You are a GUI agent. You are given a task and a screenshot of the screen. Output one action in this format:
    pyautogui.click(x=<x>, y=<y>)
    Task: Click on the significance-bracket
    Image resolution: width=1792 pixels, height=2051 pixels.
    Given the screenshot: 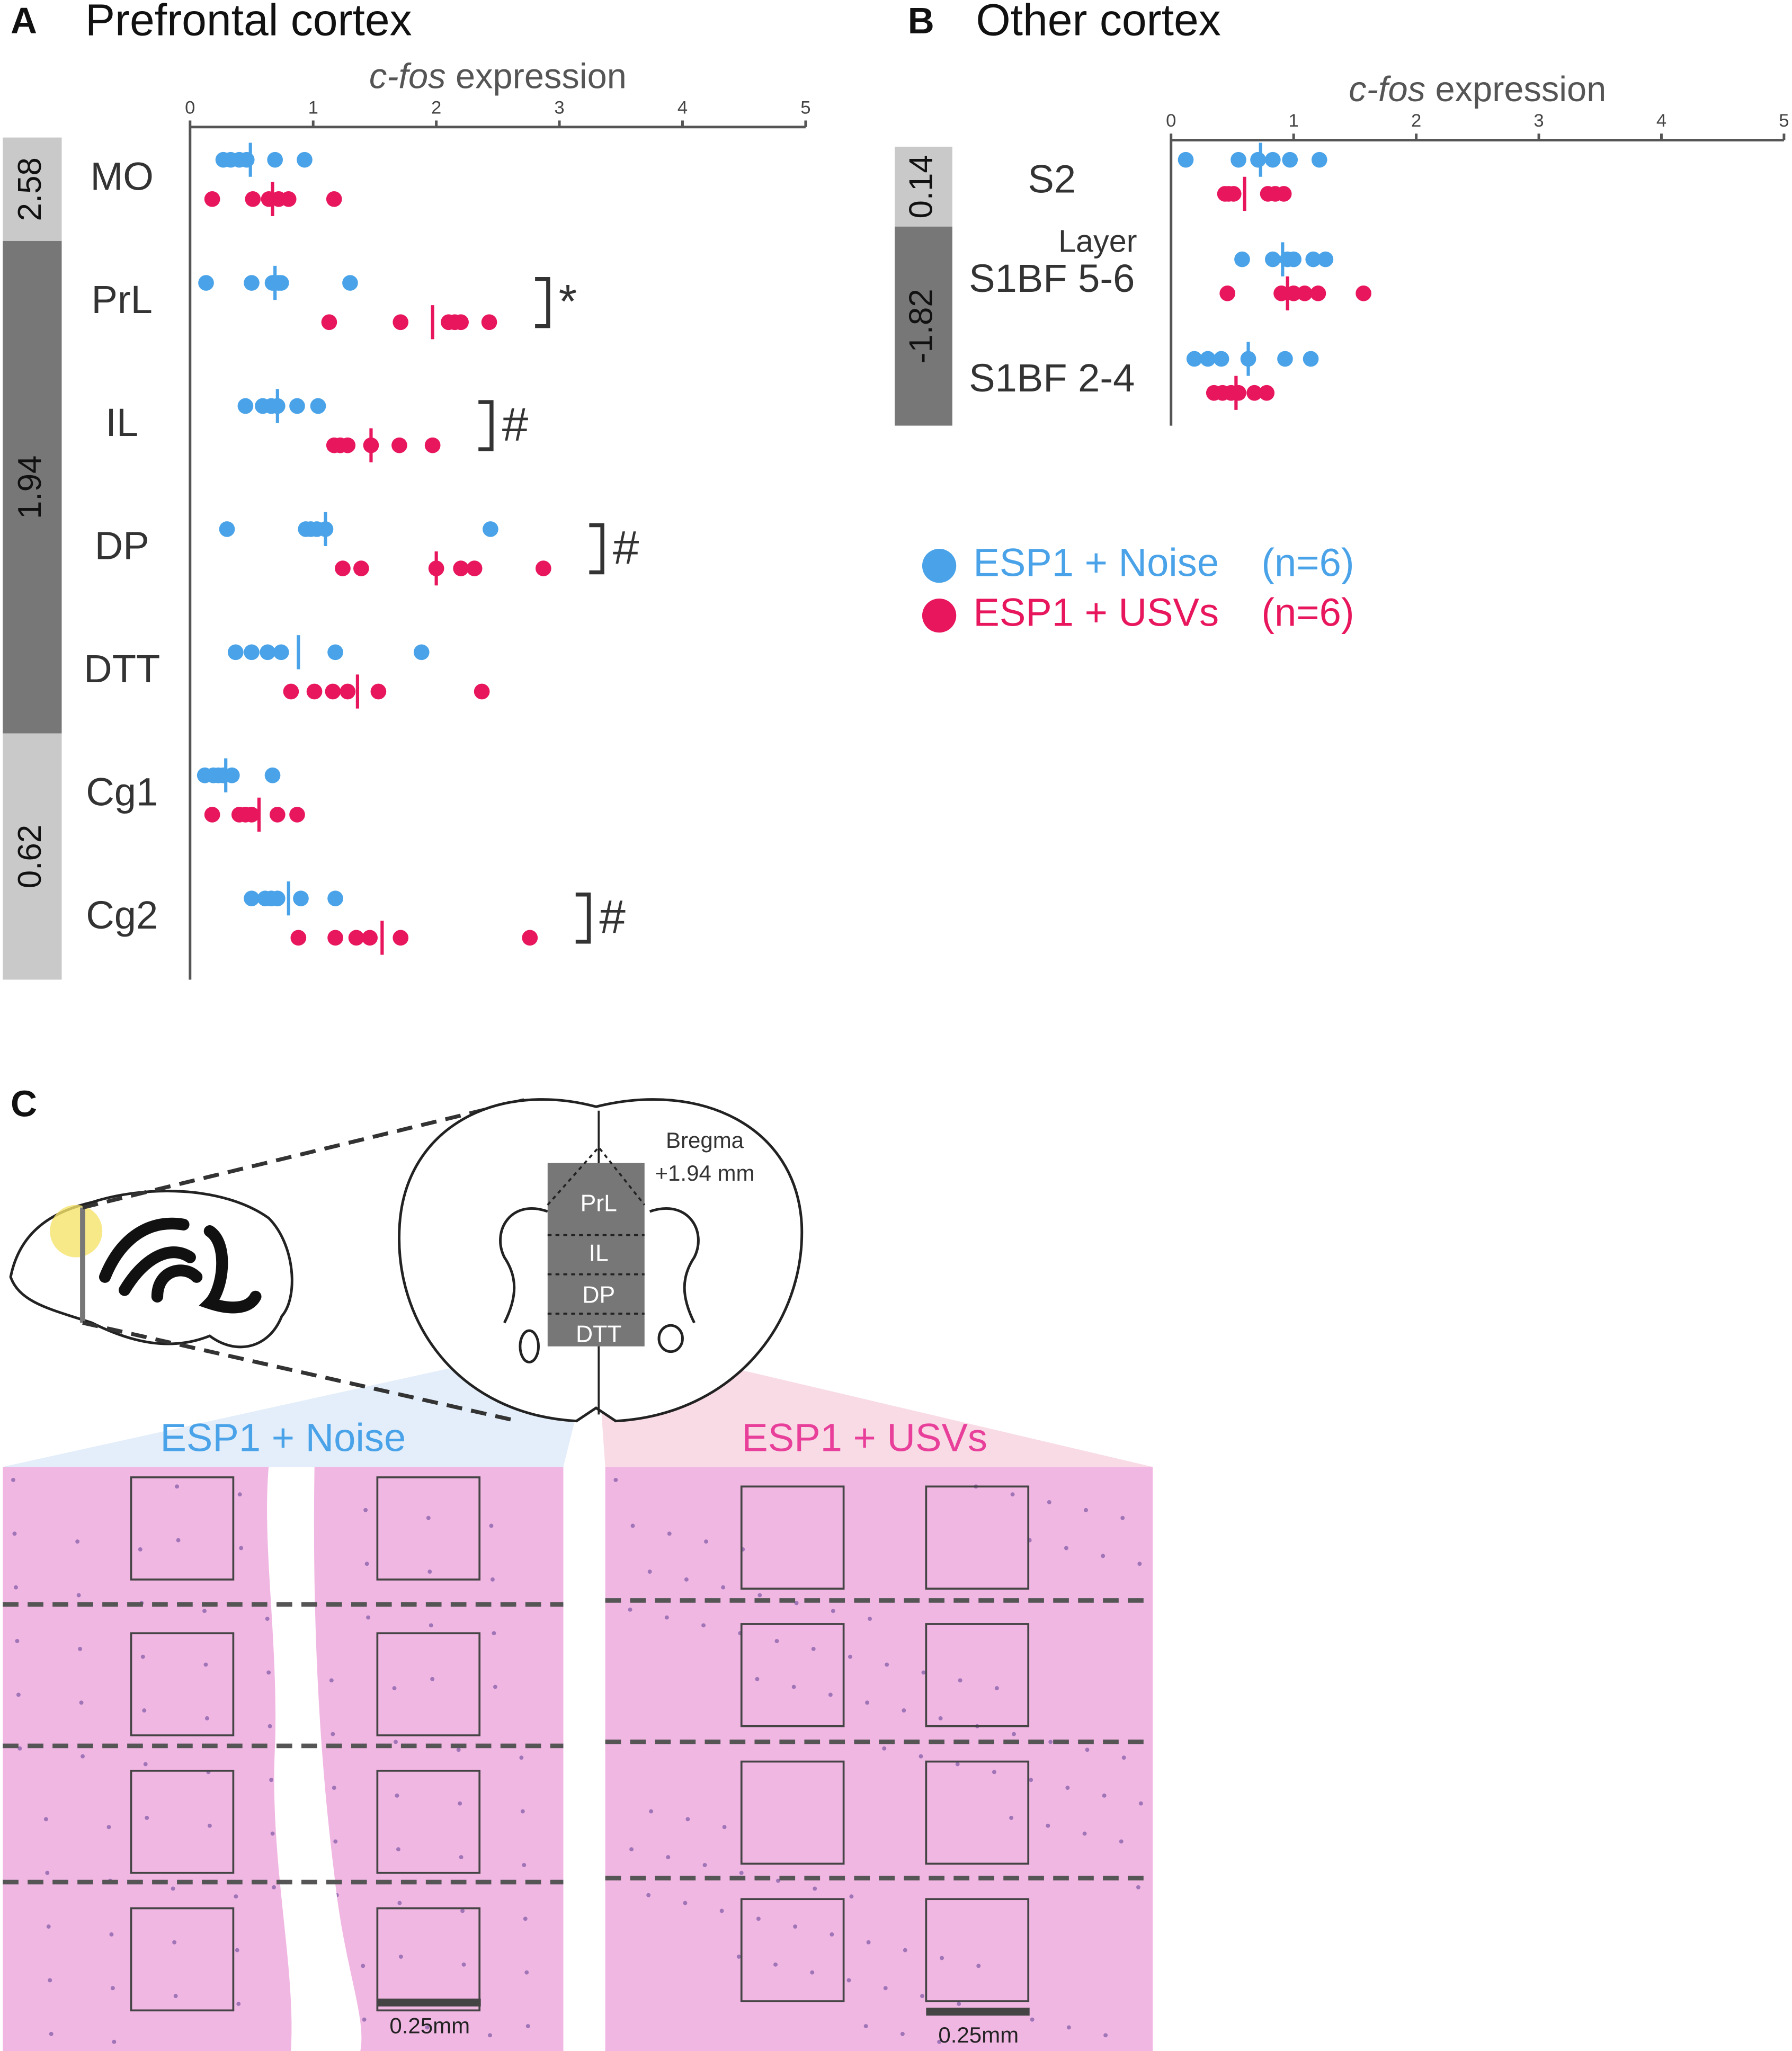 What is the action you would take?
    pyautogui.click(x=583, y=919)
    